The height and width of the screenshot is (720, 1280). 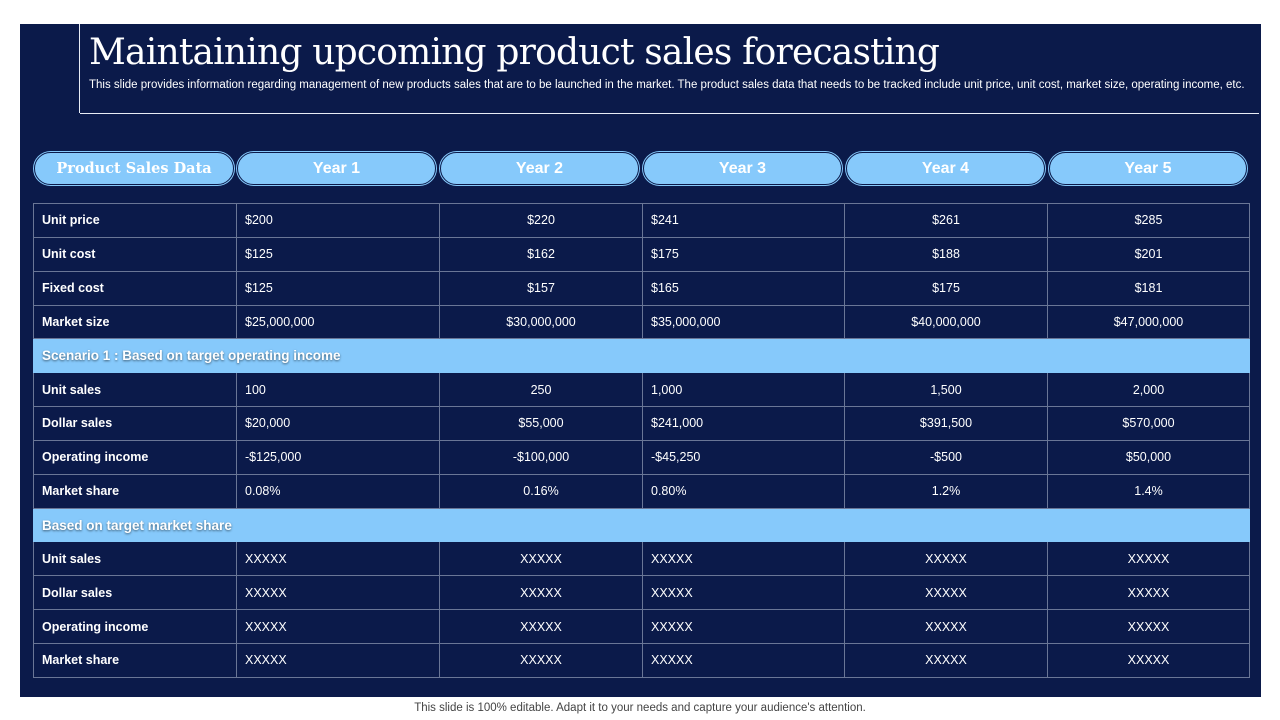 I want to click on table-cell: $201, so click(x=1148, y=254).